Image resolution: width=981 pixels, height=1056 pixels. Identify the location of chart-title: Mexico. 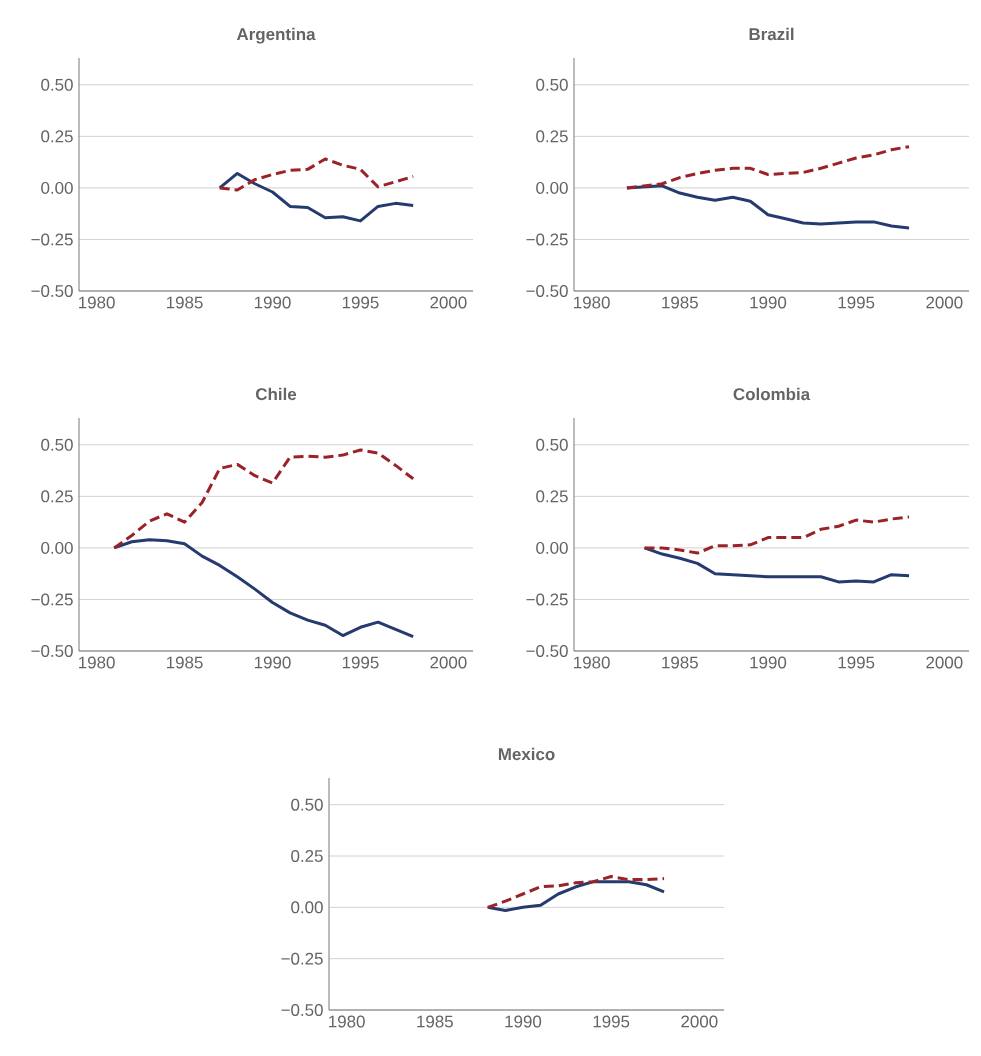
(526, 754).